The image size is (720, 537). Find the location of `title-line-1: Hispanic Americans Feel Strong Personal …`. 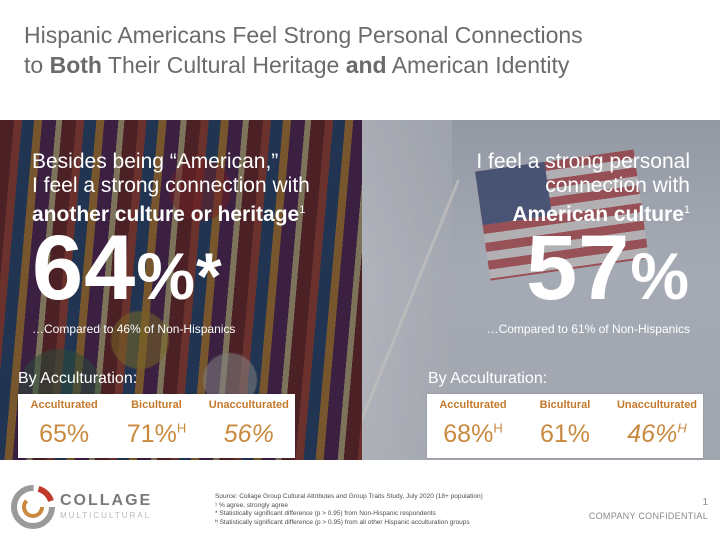

title-line-1: Hispanic Americans Feel Strong Personal … is located at coordinates (303, 35).